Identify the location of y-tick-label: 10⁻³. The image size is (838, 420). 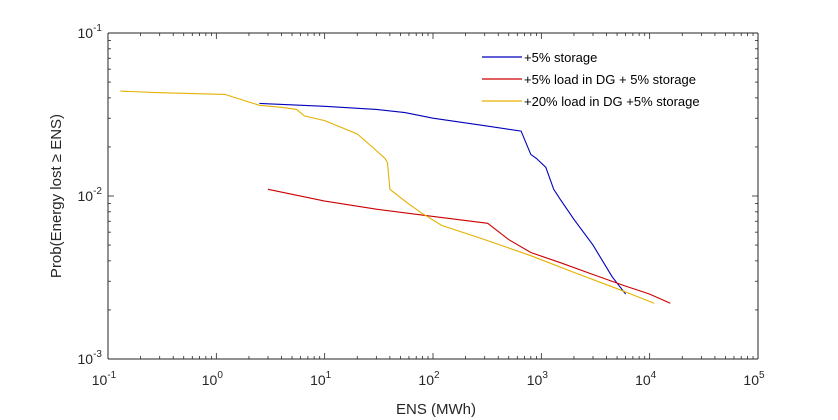
(90, 358).